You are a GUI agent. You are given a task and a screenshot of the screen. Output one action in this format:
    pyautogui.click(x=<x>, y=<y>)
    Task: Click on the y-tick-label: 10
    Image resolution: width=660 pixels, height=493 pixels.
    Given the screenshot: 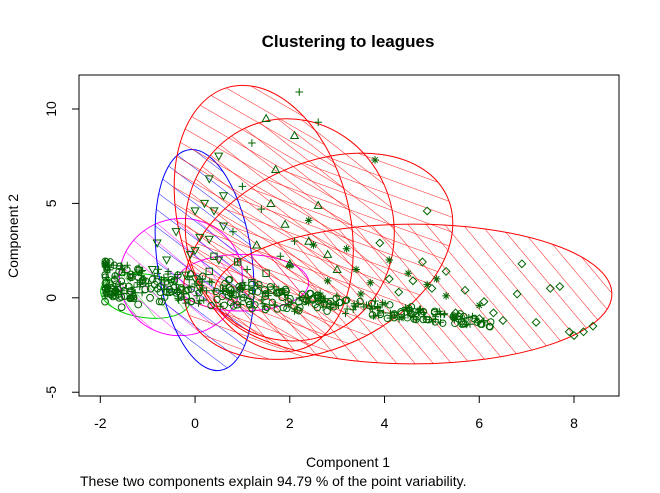 What is the action you would take?
    pyautogui.click(x=51, y=109)
    